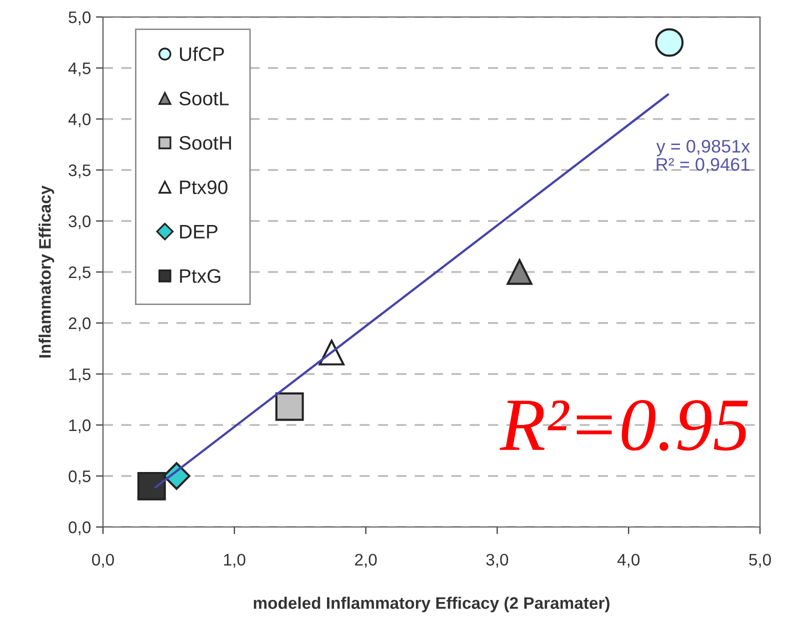 The image size is (786, 632). What do you see at coordinates (80, 426) in the screenshot?
I see `y-tick-label: 1,0` at bounding box center [80, 426].